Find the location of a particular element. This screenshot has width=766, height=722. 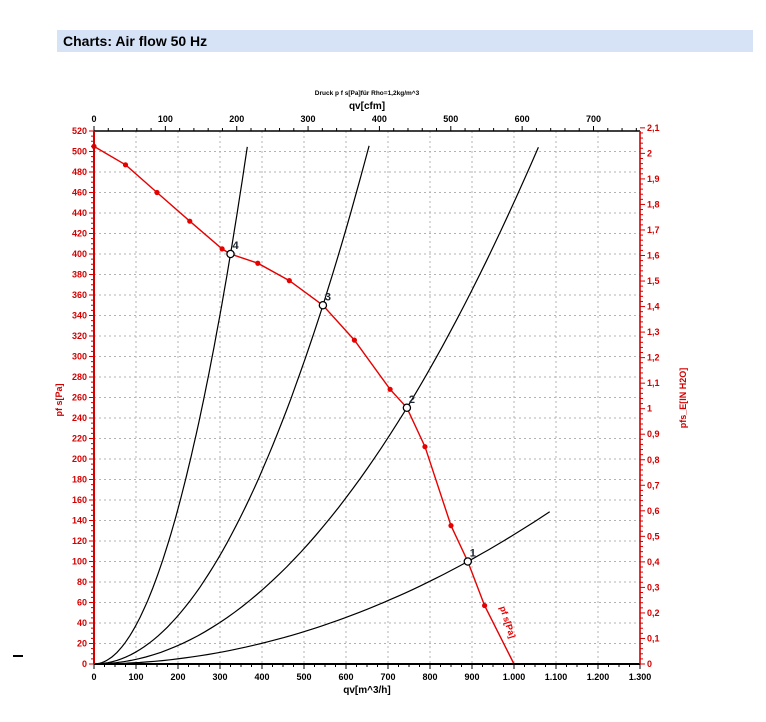

svg-text: 280 is located at coordinates (79, 377).